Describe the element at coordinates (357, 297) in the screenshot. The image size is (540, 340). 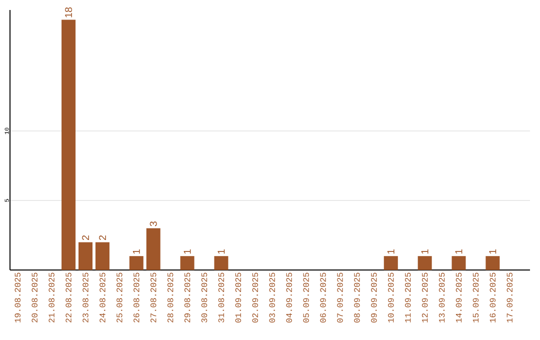
I see `x-tick-label: 08.09.2025` at that location.